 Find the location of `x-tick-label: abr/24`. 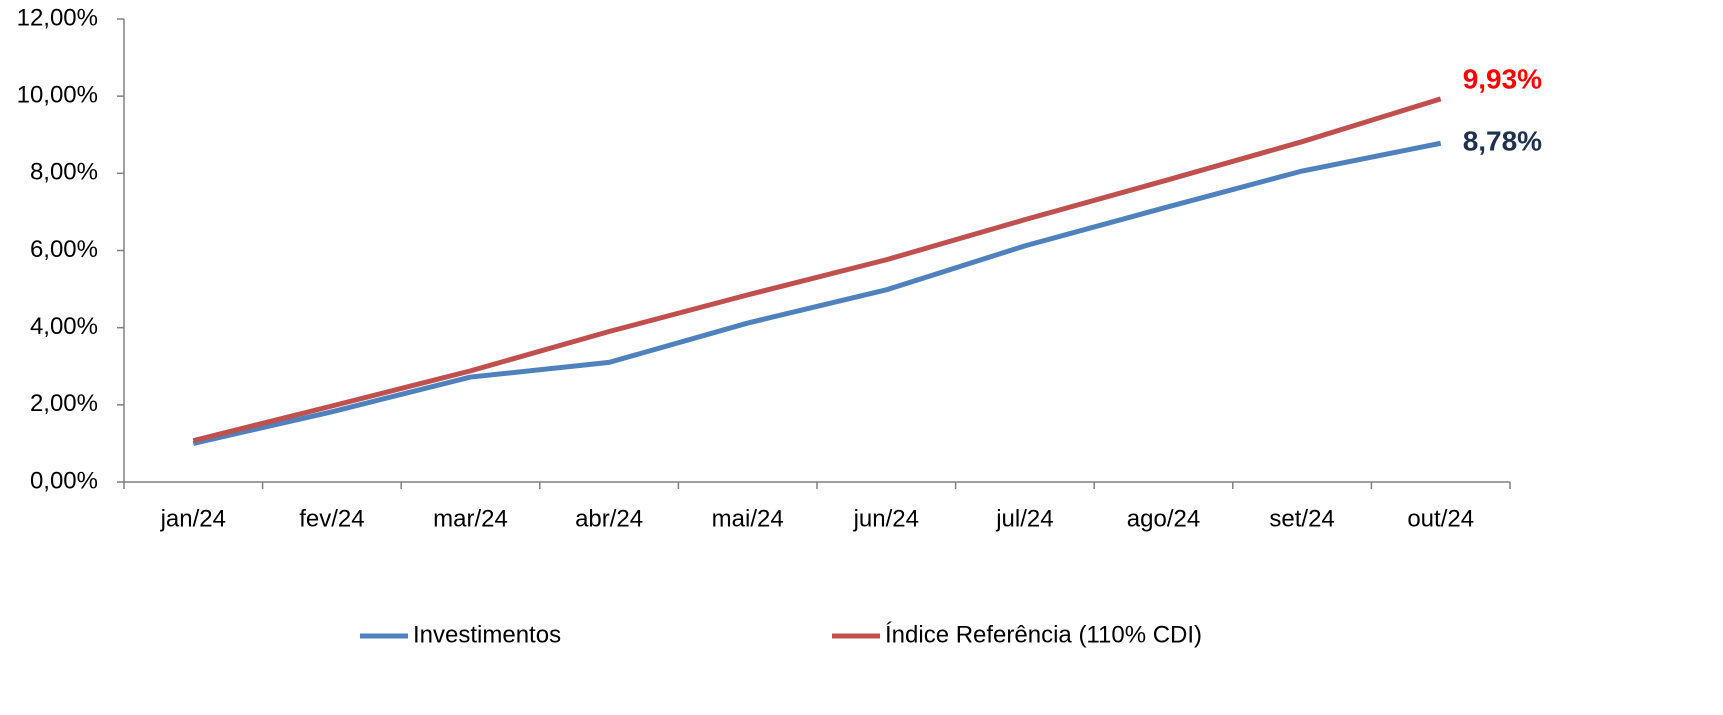

x-tick-label: abr/24 is located at coordinates (609, 518).